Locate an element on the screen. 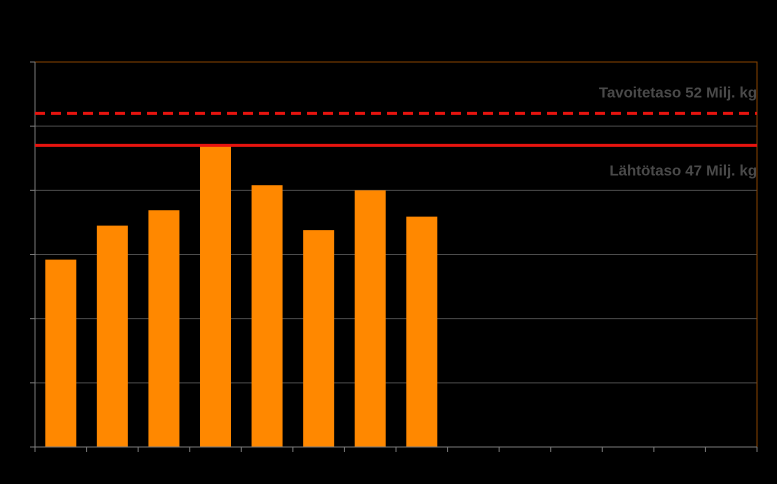 The width and height of the screenshot is (777, 484). reference-label-baseline: Lähtötaso 47 Milj. kg is located at coordinates (683, 170).